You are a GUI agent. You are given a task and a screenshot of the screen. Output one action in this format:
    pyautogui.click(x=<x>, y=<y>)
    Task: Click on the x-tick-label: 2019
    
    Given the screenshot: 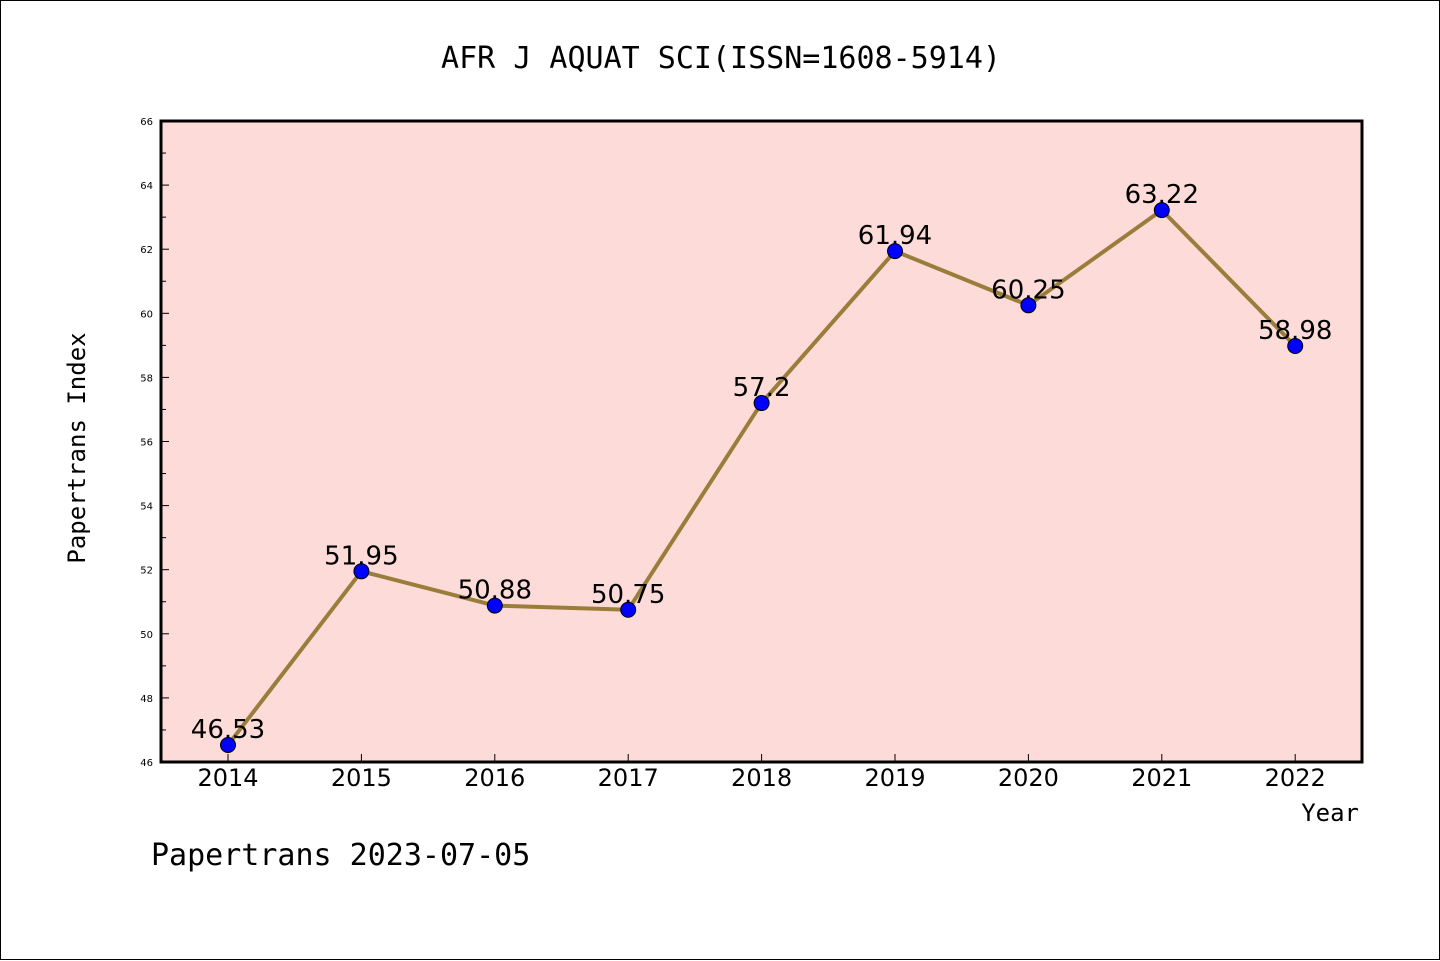 What is the action you would take?
    pyautogui.click(x=894, y=778)
    